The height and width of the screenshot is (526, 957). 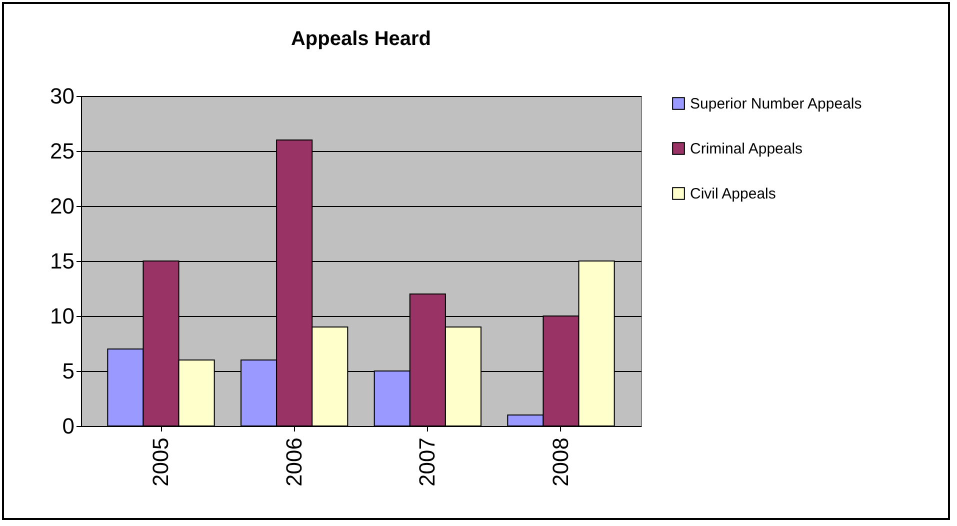 What do you see at coordinates (62, 316) in the screenshot?
I see `y-tick-label: 10` at bounding box center [62, 316].